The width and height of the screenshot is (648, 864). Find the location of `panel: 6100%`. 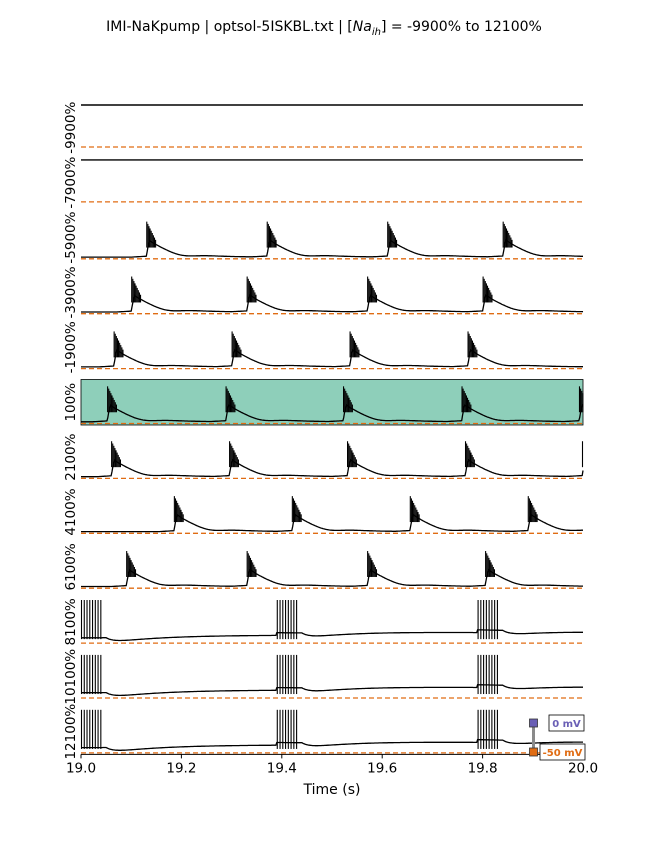

panel: 6100% is located at coordinates (323, 567).